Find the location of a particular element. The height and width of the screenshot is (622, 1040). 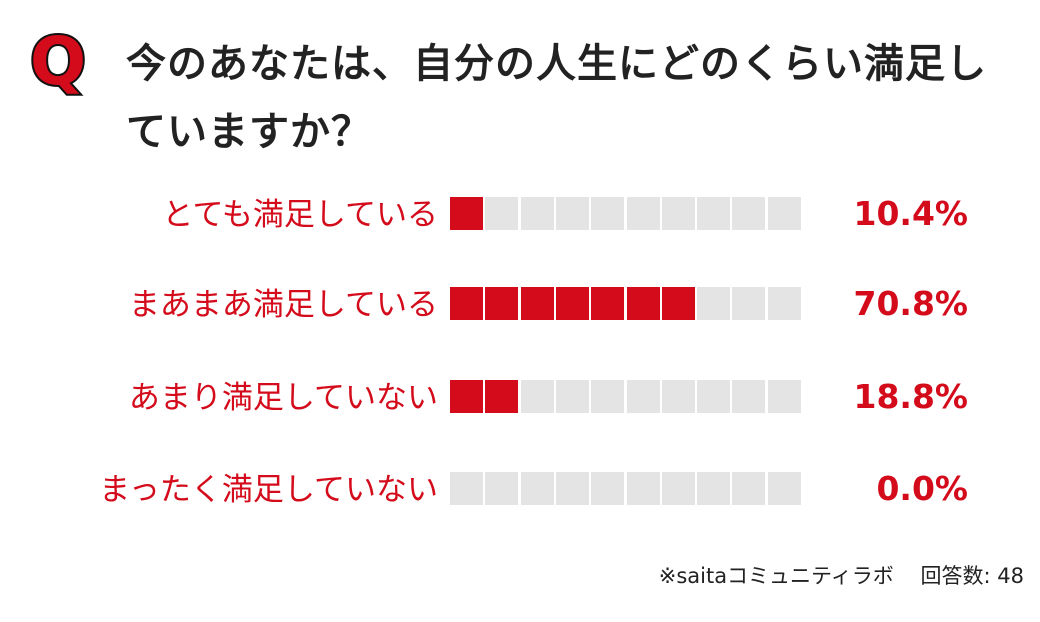

category-label: あまり満足していない is located at coordinates (283, 398).